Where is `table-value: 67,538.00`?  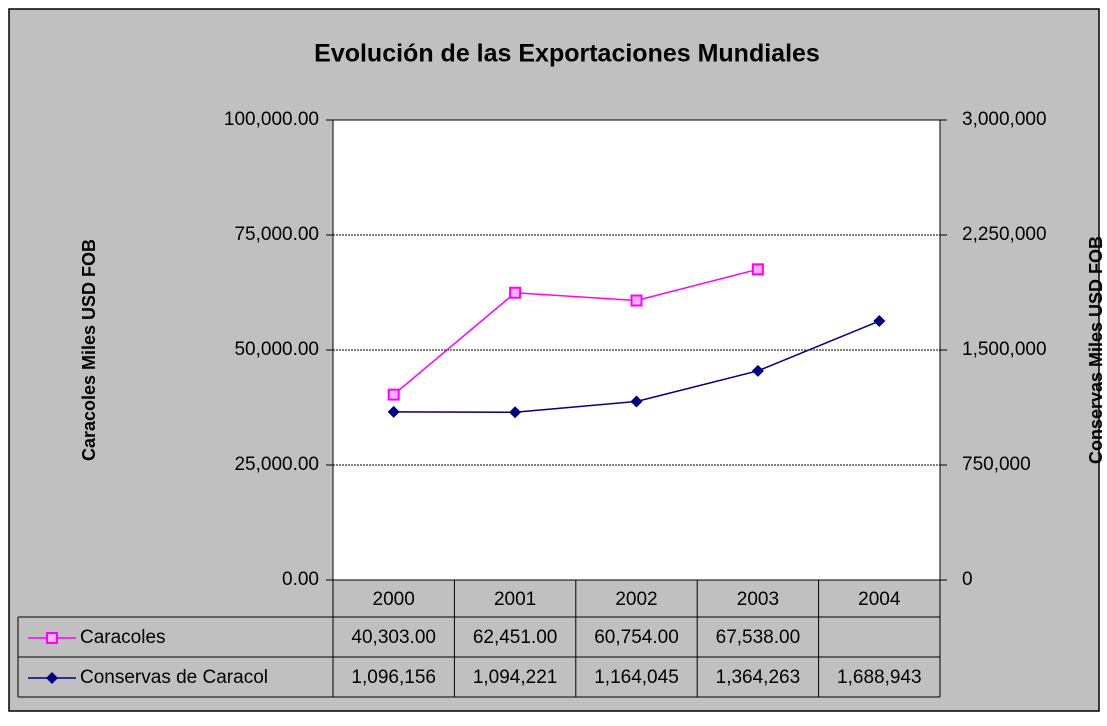 table-value: 67,538.00 is located at coordinates (758, 637).